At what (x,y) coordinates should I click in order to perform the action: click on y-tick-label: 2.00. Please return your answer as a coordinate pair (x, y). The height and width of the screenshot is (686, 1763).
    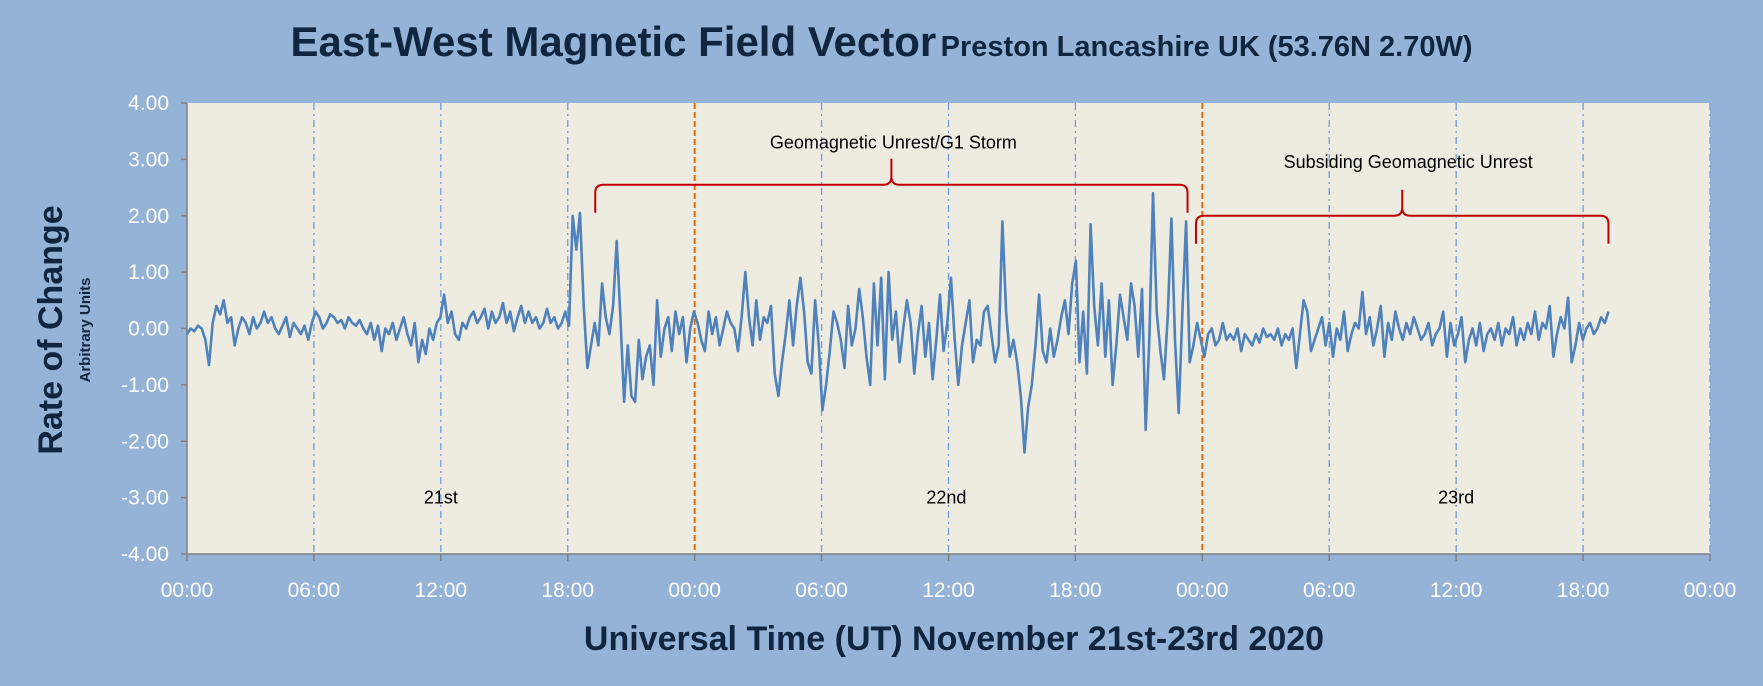
    Looking at the image, I should click on (148, 216).